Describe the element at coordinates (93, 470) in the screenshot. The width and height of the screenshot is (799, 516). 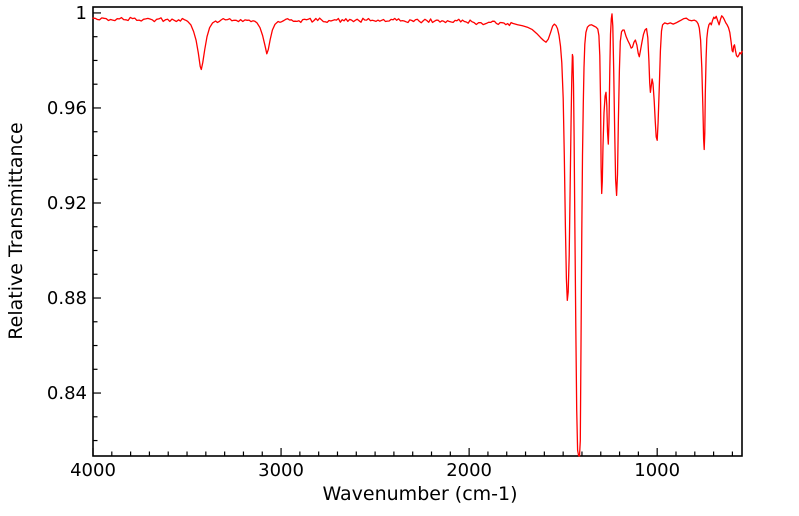
I see `x-tick-label: 4000` at that location.